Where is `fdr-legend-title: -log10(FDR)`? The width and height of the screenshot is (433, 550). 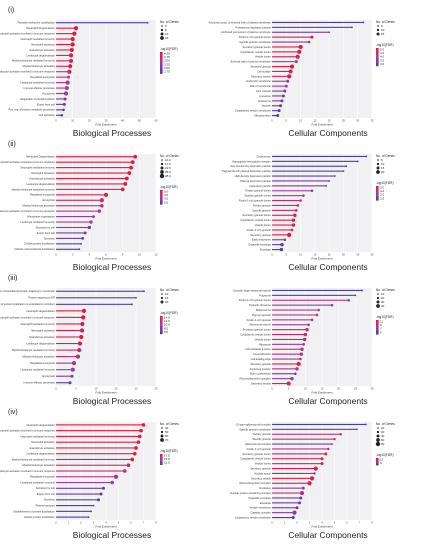
fdr-legend-title: -log10(FDR) is located at coordinates (169, 187).